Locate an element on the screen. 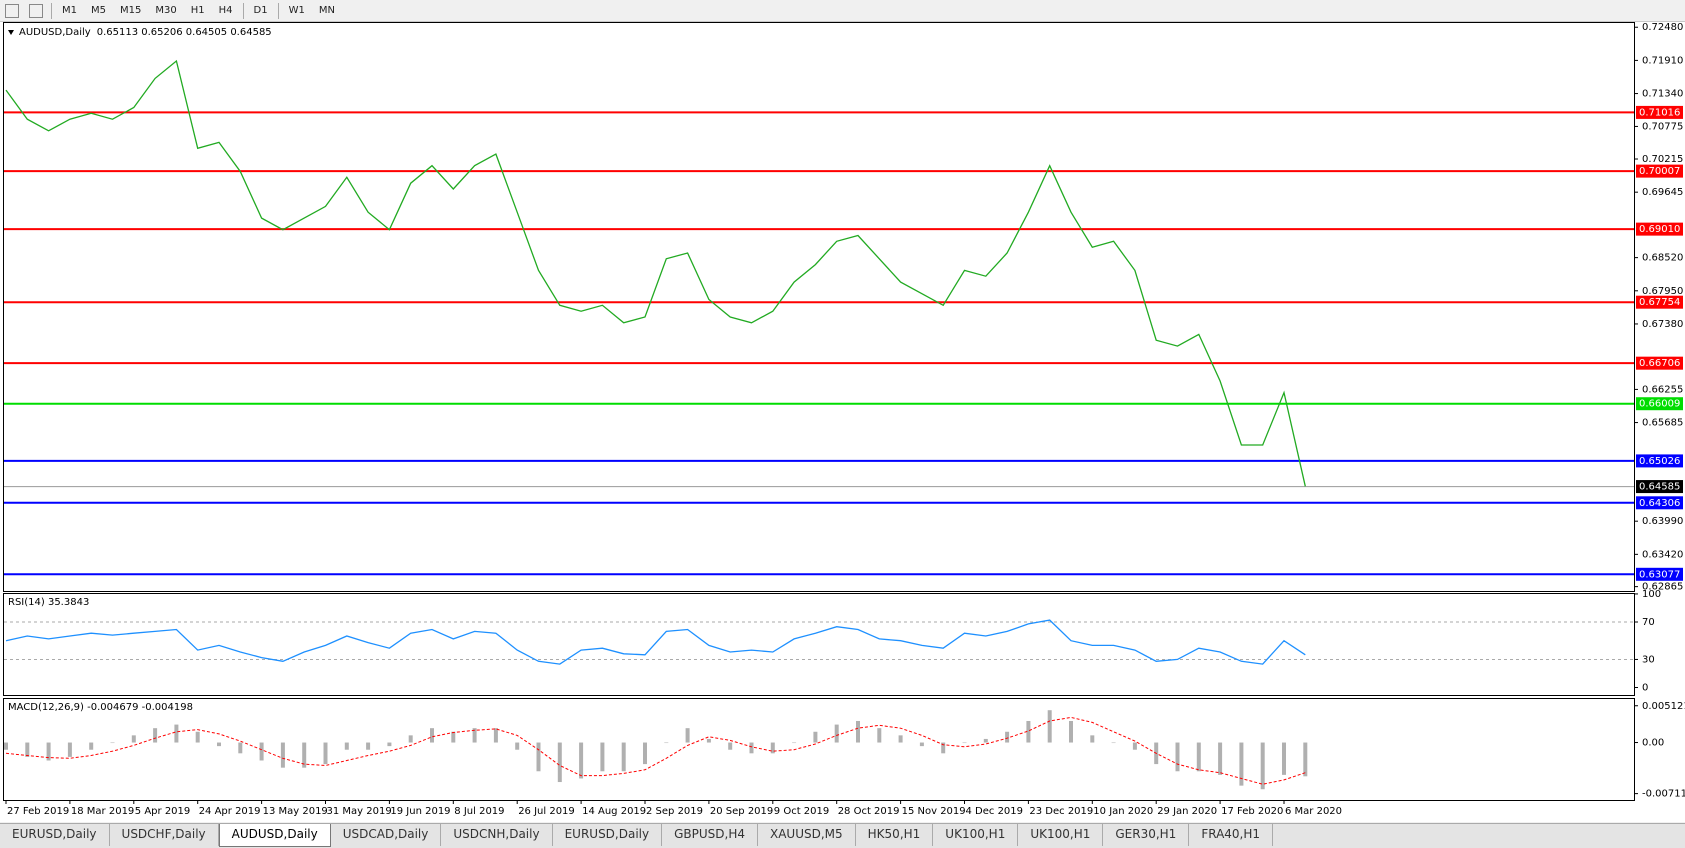 Image resolution: width=1685 pixels, height=848 pixels. y-tick-label: 0.71910 is located at coordinates (1662, 60).